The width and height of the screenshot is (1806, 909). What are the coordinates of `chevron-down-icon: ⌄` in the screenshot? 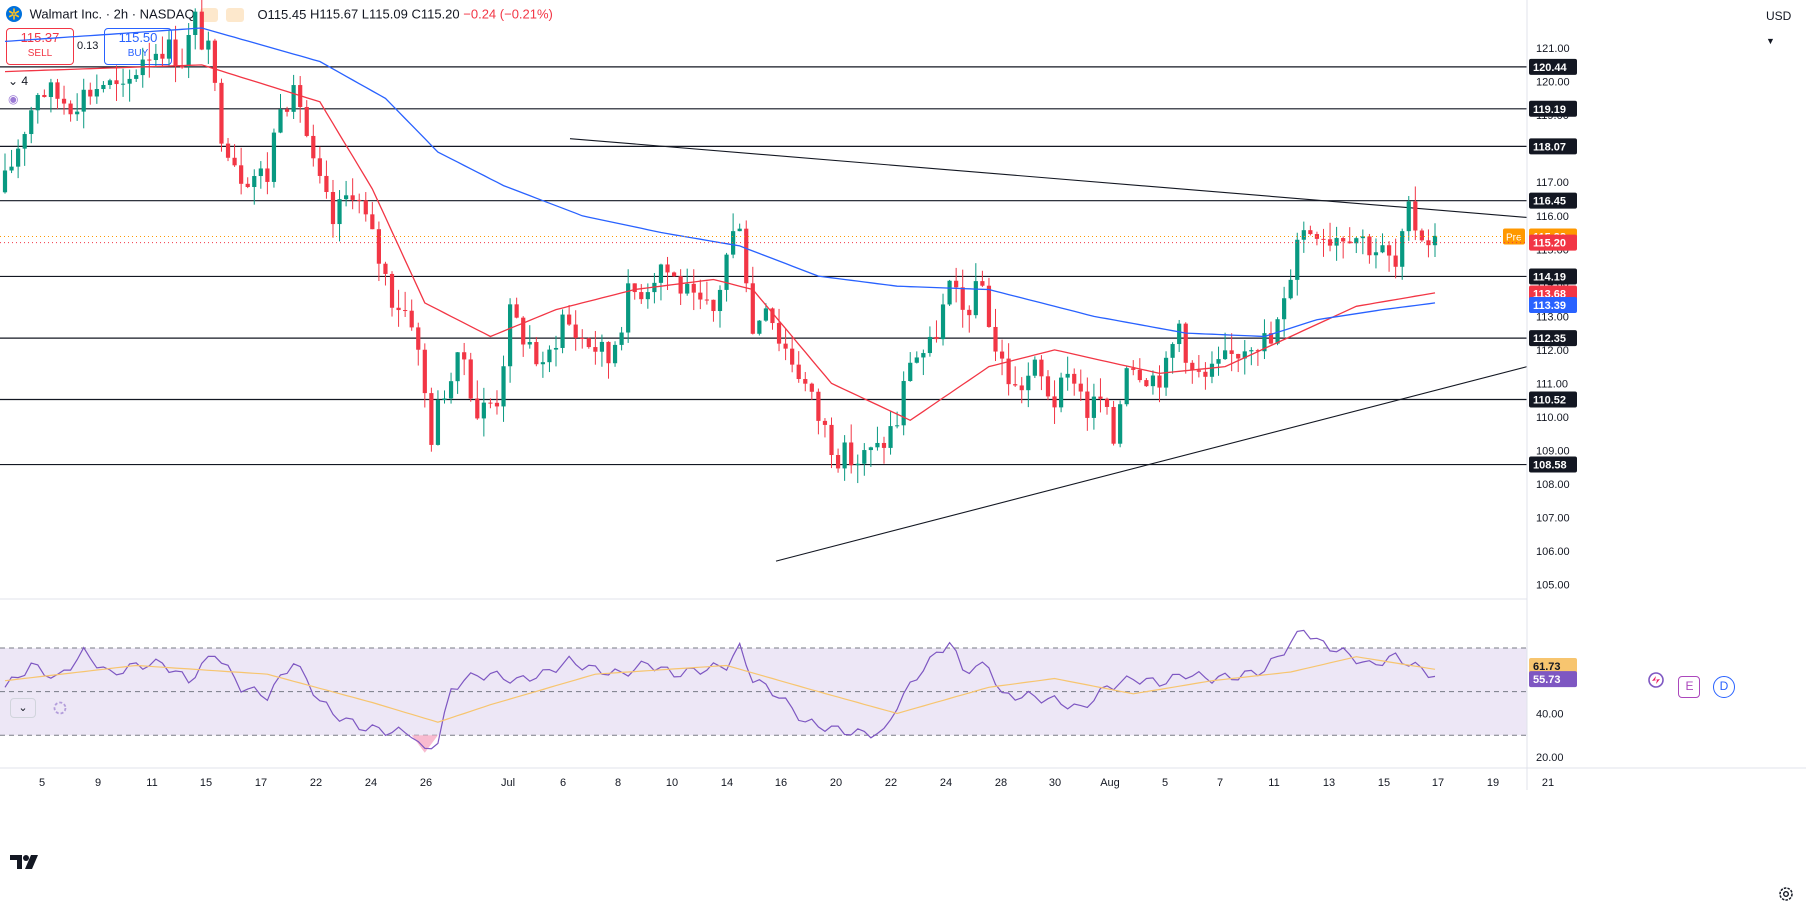 It's located at (13, 81).